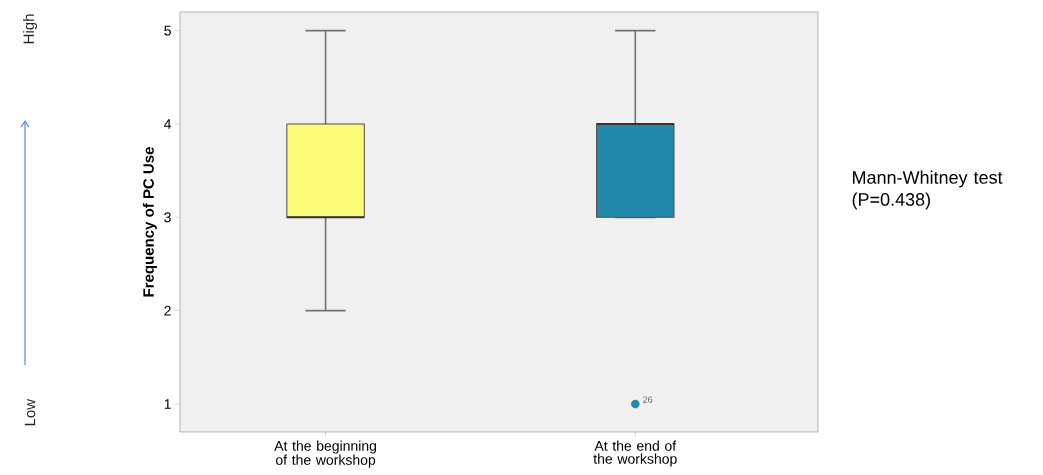 This screenshot has width=1043, height=475. What do you see at coordinates (30, 412) in the screenshot?
I see `text: Low` at bounding box center [30, 412].